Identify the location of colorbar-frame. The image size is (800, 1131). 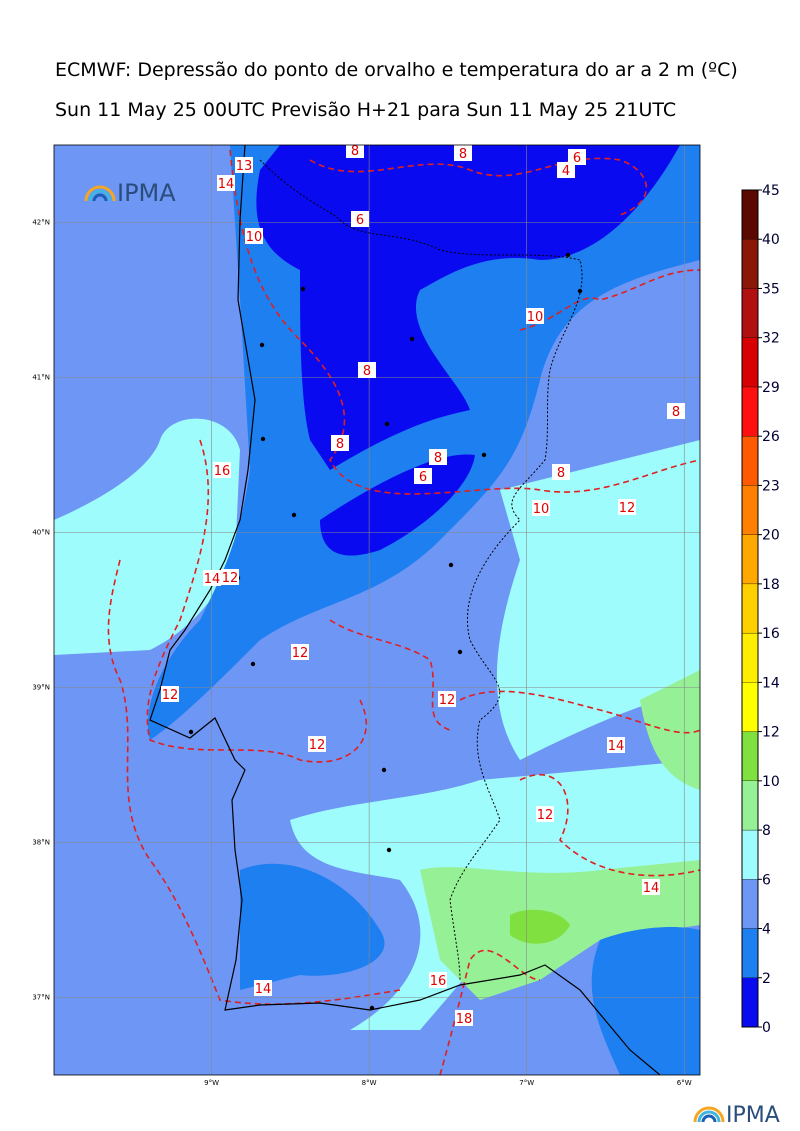
(750, 608).